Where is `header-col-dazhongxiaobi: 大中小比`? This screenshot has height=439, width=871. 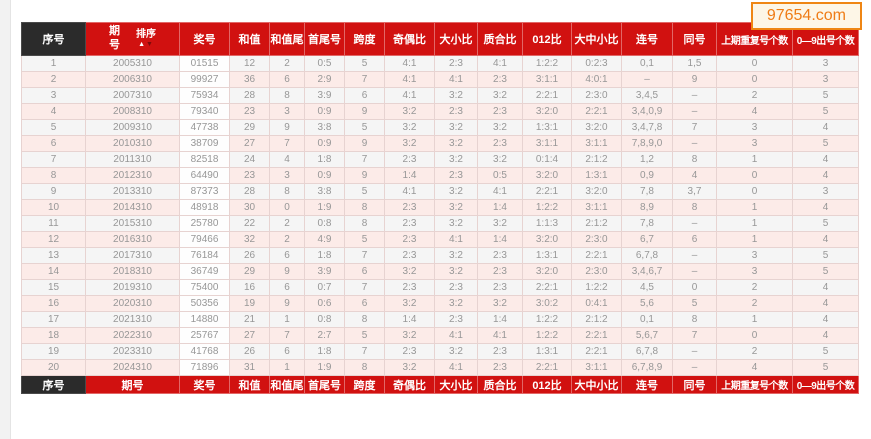
header-col-dazhongxiaobi: 大中小比 is located at coordinates (596, 39).